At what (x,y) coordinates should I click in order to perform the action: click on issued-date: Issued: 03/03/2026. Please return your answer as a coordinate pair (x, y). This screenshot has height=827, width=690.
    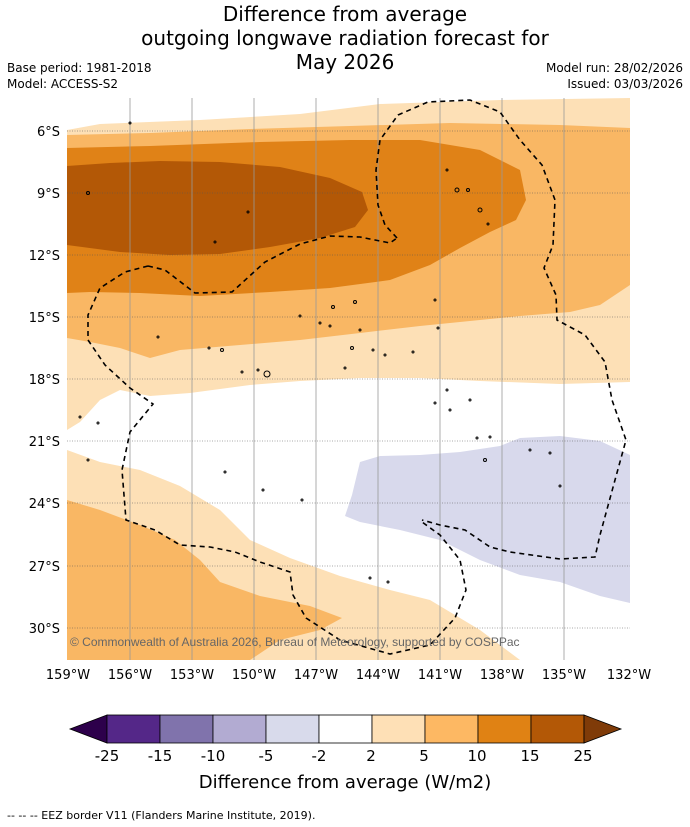
    Looking at the image, I should click on (625, 84).